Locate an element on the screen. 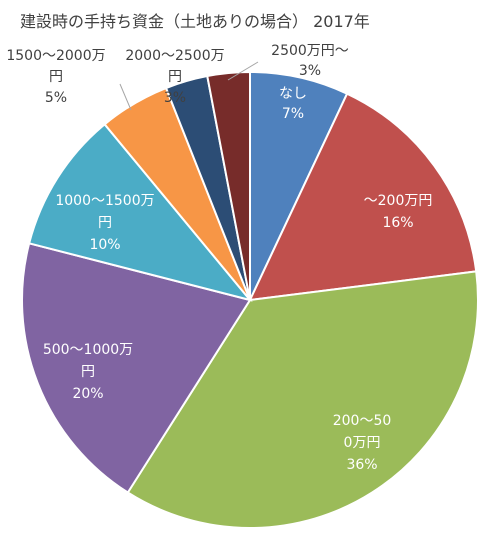 Image resolution: width=502 pixels, height=549 pixels. slice-category-label: 2000～2500万 is located at coordinates (174, 56).